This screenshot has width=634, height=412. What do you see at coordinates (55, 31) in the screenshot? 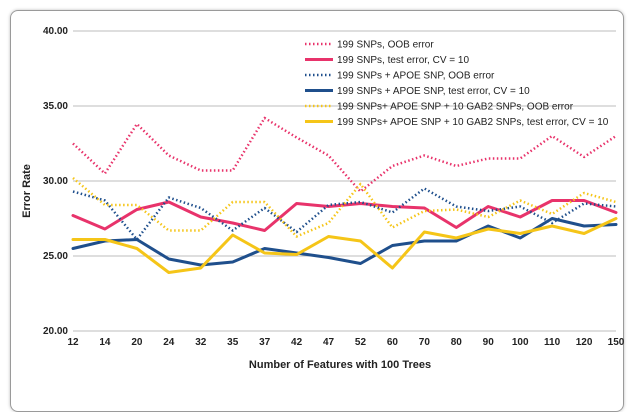
I see `y-tick-label: 40.00` at bounding box center [55, 31].